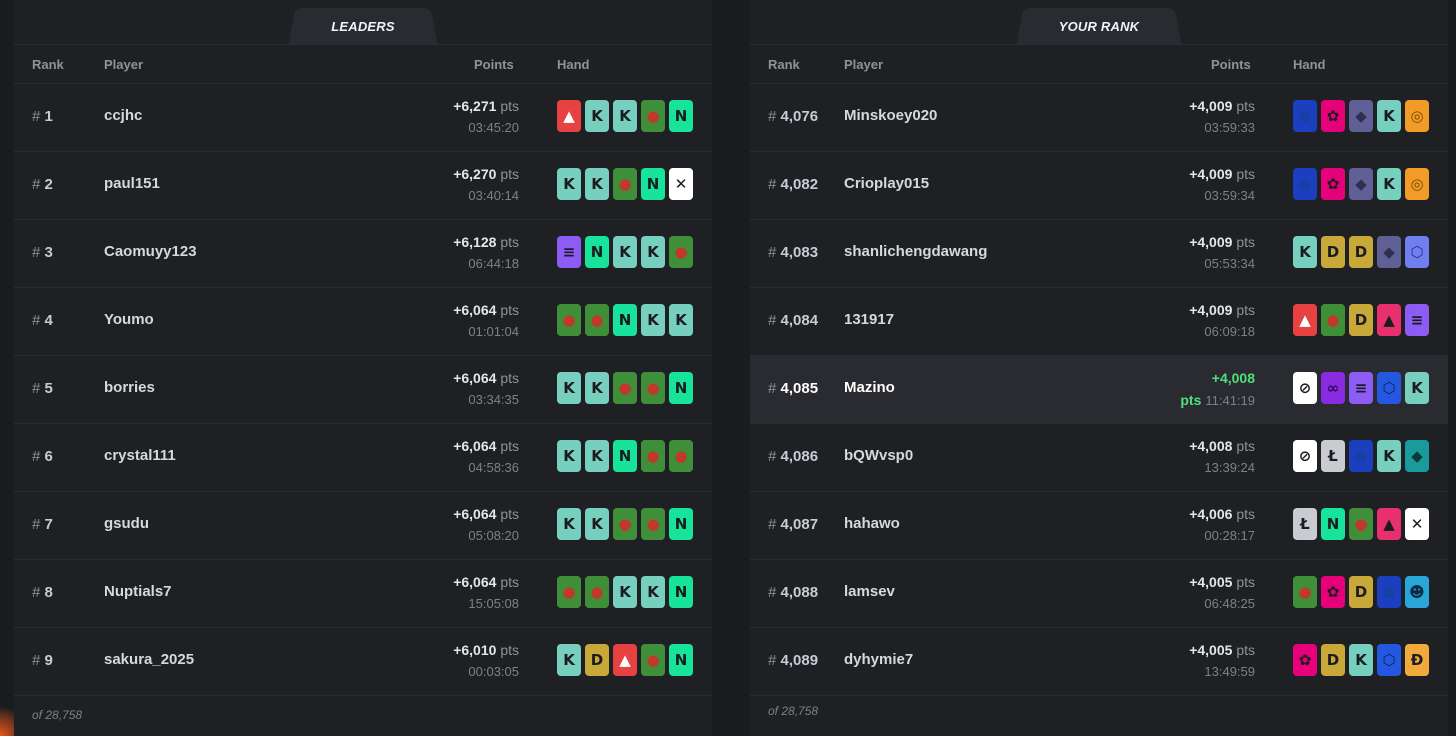 The width and height of the screenshot is (1456, 736). What do you see at coordinates (363, 662) in the screenshot?
I see `table-row: # 9 sakura_2025 +6,010 pts 00:03:05 K D ▲ ● N` at bounding box center [363, 662].